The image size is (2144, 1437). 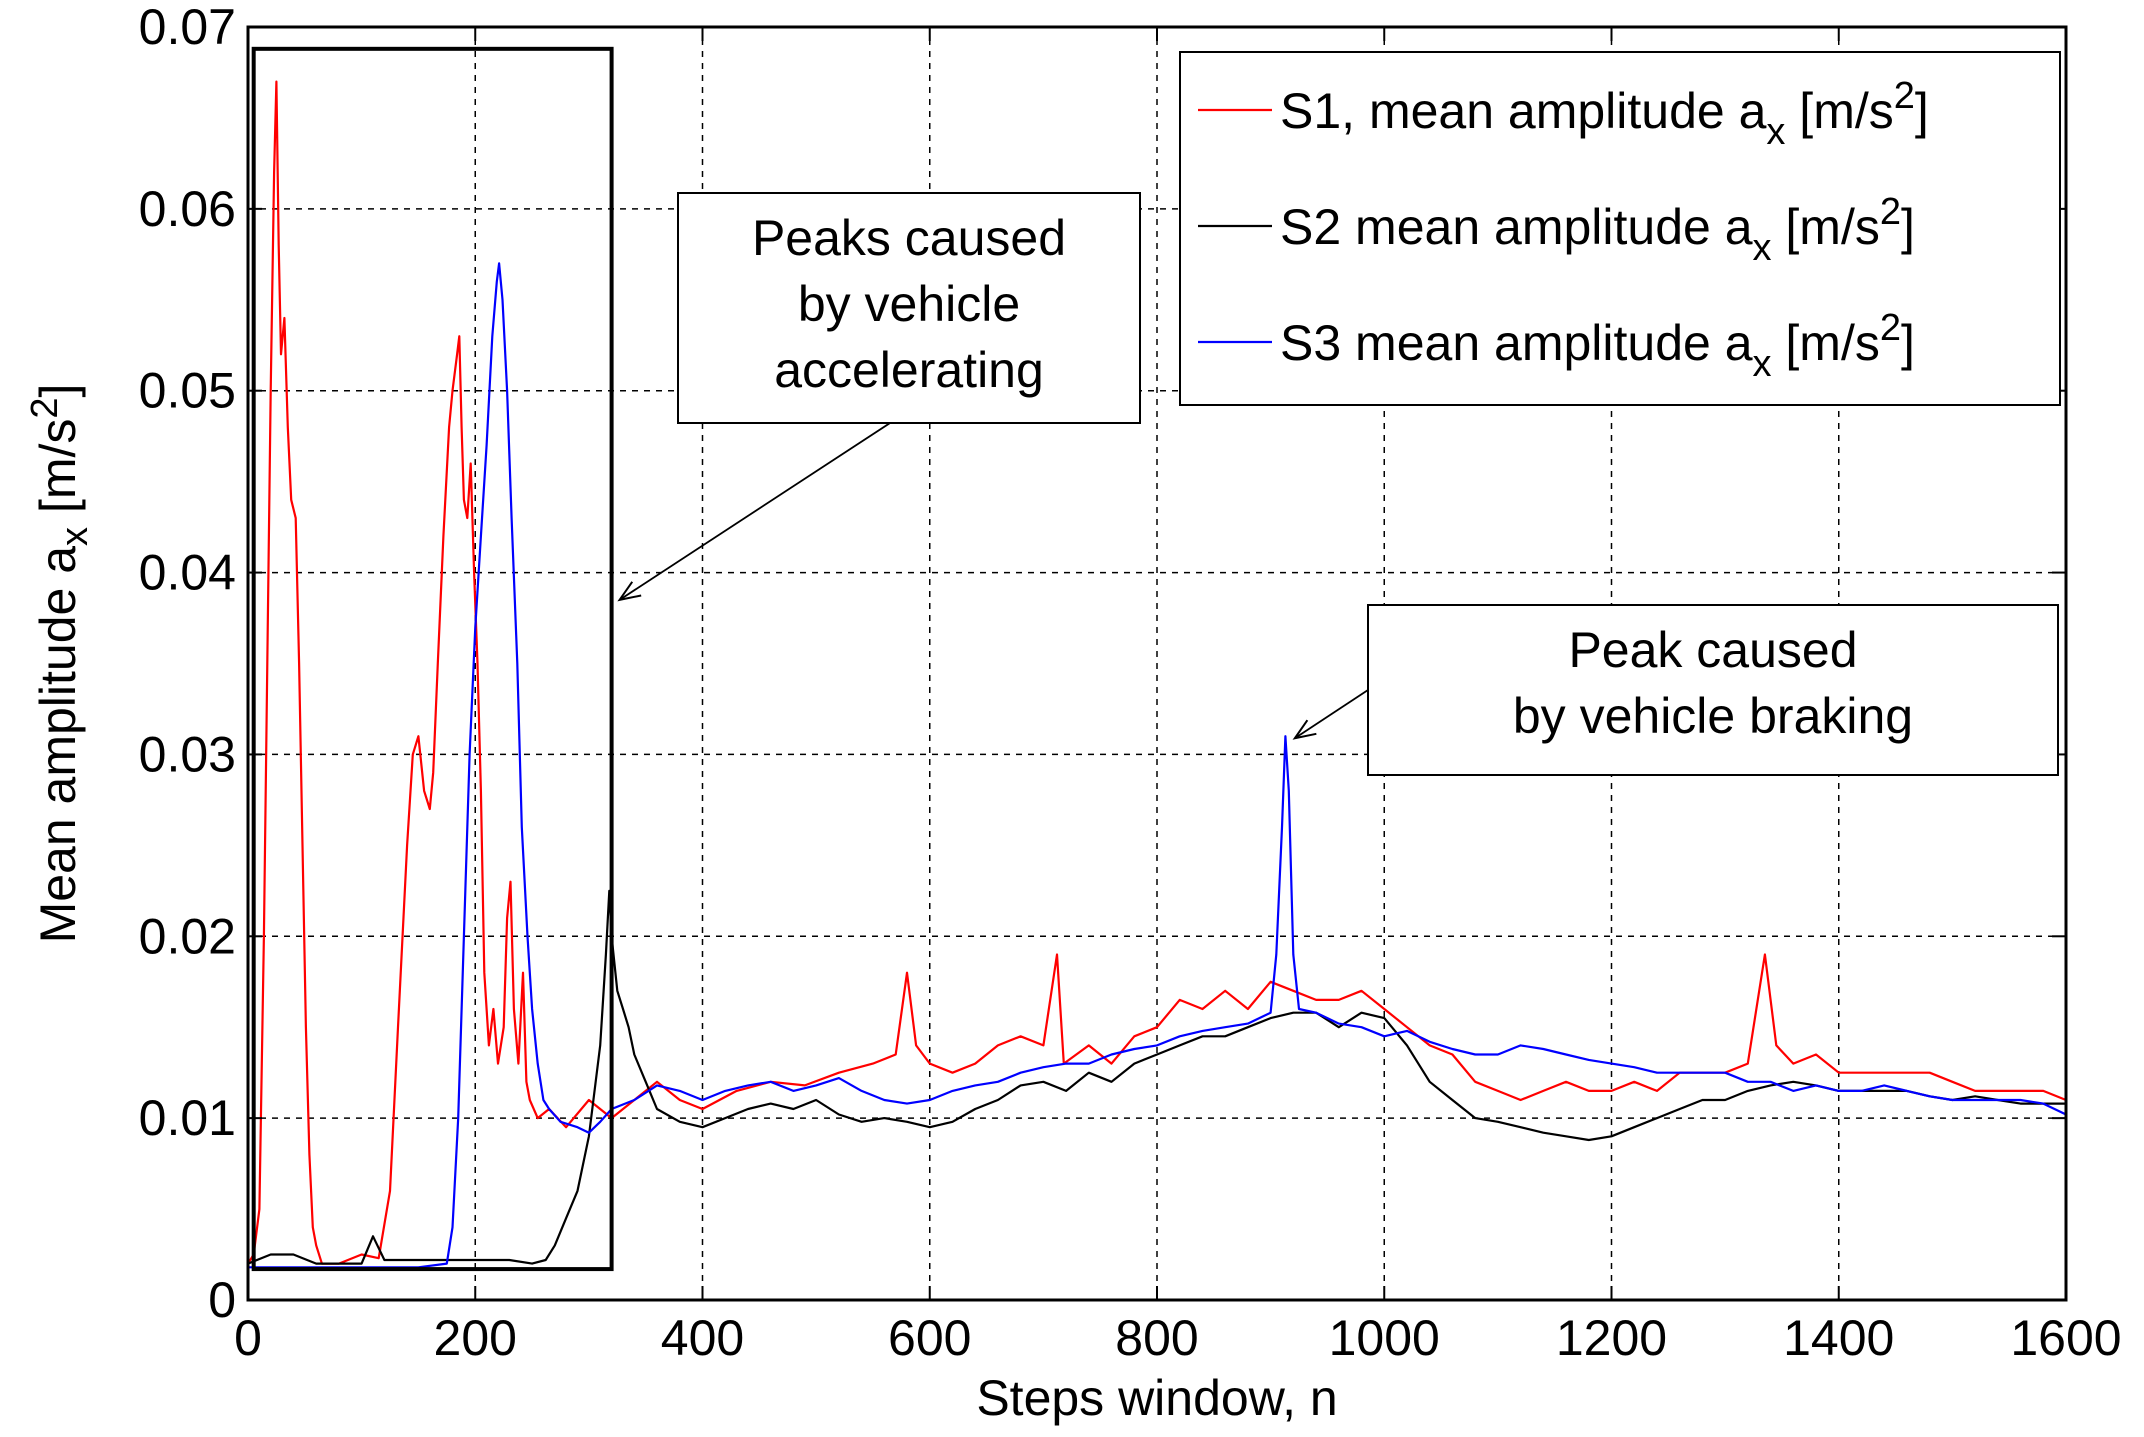 What do you see at coordinates (1523, 111) in the screenshot?
I see `legend-label-part: S1, mean amplitude a` at bounding box center [1523, 111].